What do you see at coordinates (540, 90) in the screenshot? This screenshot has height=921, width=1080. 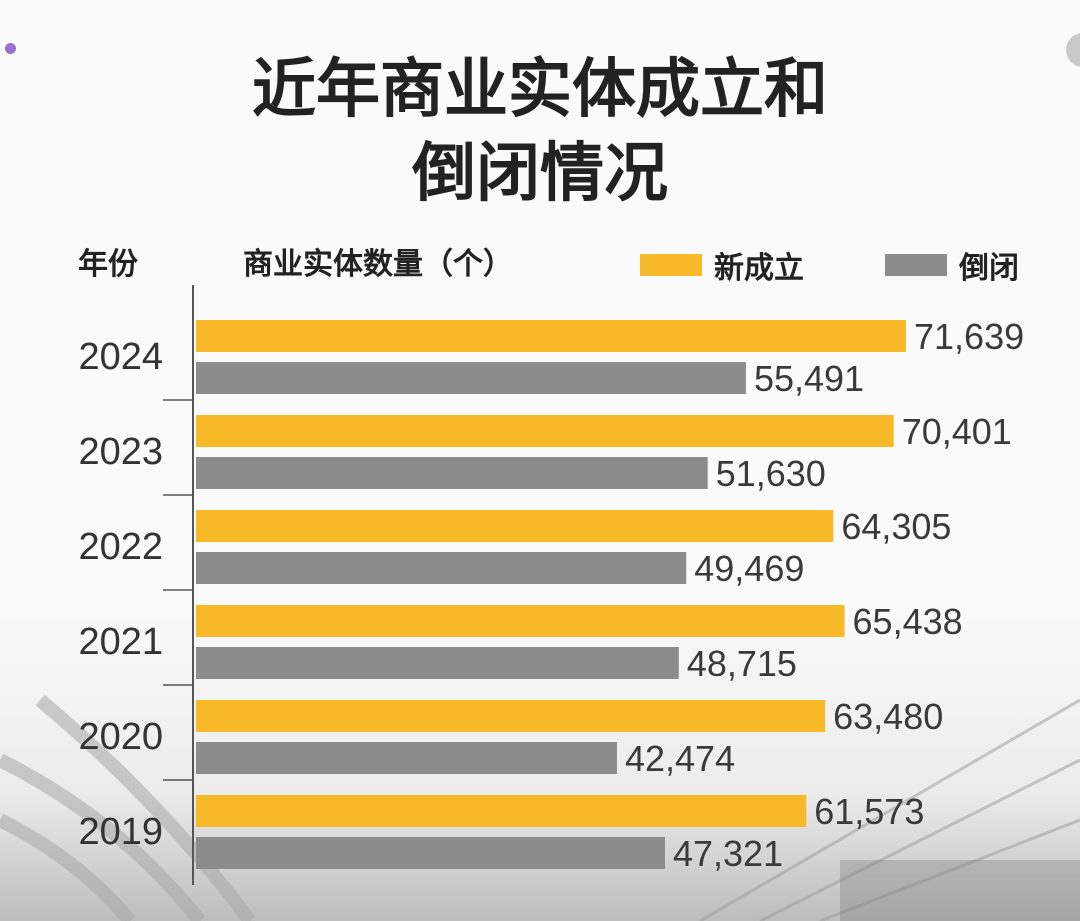 I see `chart-title-line-1: 近年商业实体成立和` at bounding box center [540, 90].